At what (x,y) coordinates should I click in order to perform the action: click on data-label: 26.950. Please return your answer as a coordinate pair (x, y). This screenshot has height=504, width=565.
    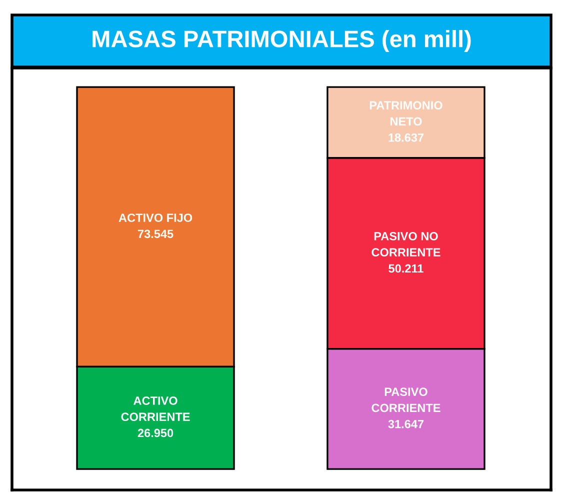
    Looking at the image, I should click on (156, 433).